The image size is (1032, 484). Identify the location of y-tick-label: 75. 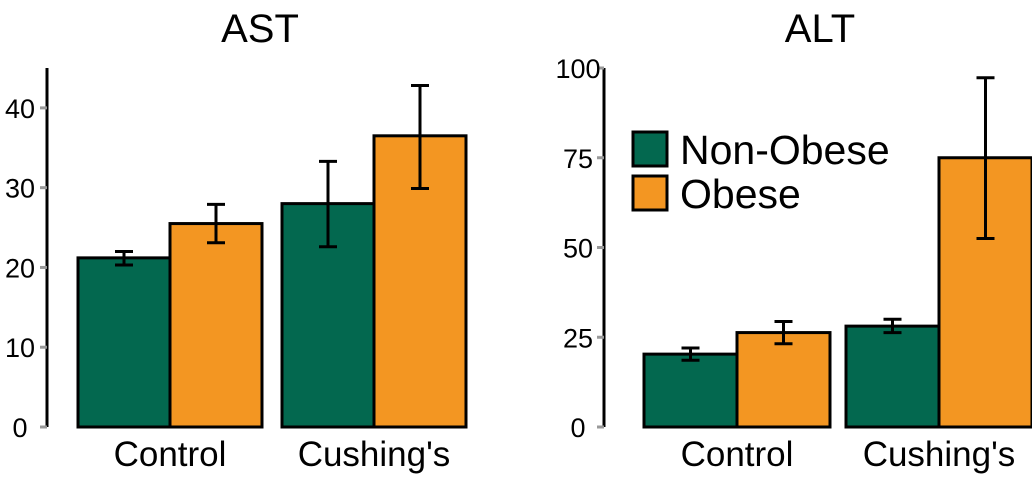
(578, 159).